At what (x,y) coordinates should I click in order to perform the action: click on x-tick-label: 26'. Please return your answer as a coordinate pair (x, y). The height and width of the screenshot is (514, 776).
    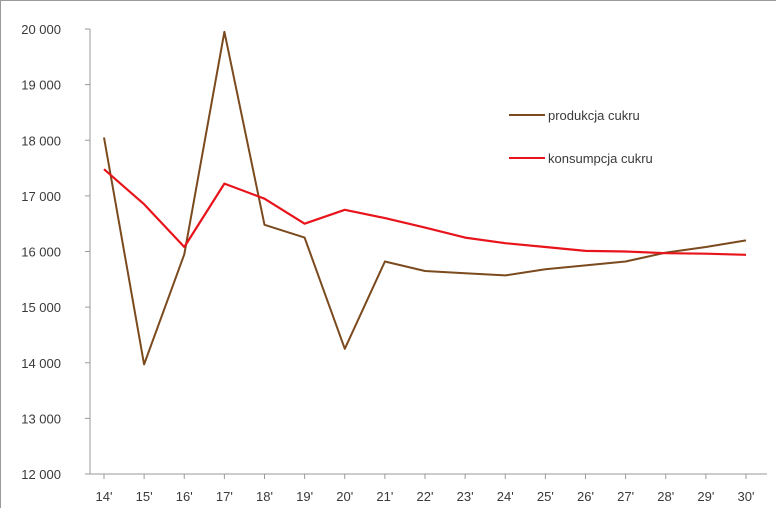
    Looking at the image, I should click on (585, 496).